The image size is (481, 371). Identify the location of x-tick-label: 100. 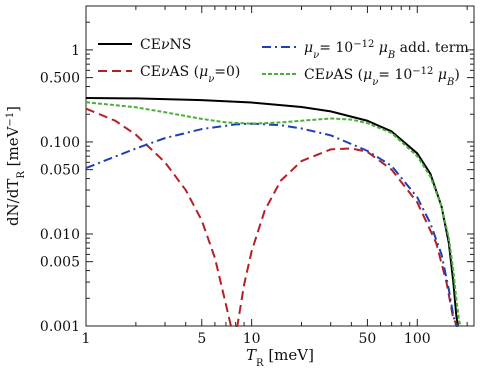
(417, 339).